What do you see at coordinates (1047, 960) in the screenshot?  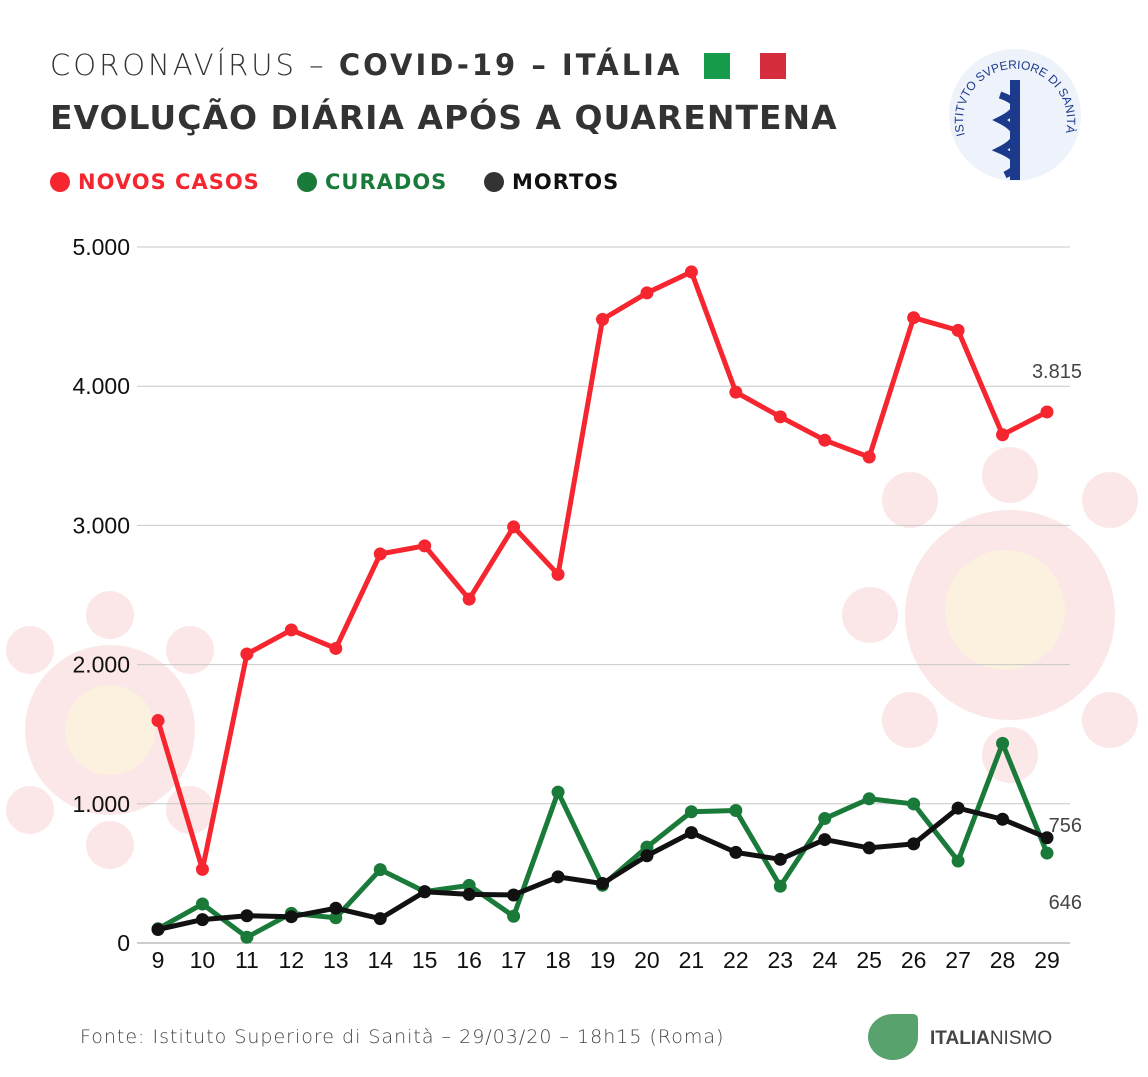 I see `x-tick-label: 29` at bounding box center [1047, 960].